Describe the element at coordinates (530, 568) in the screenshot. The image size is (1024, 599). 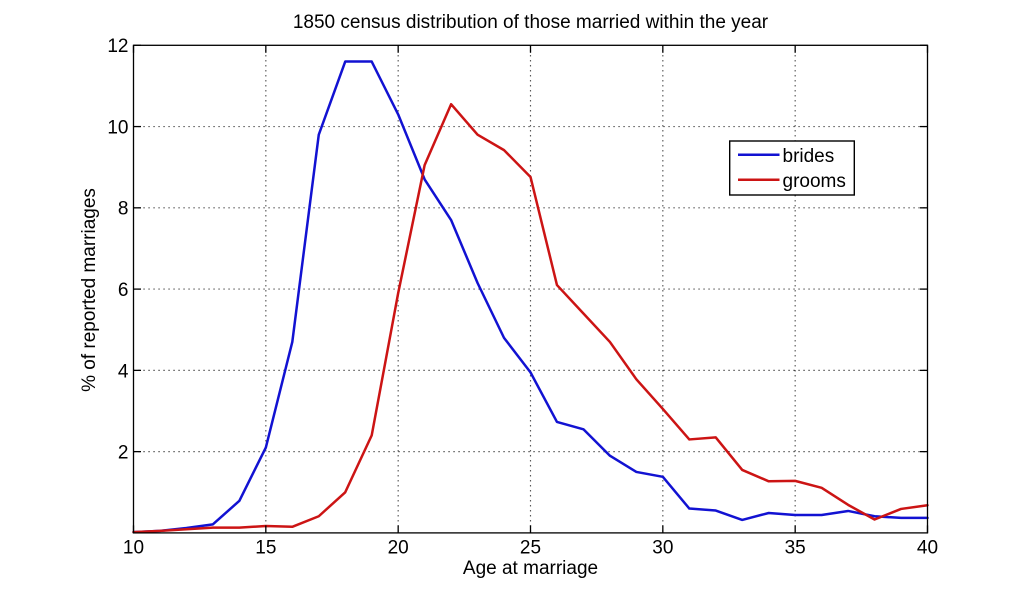
I see `x-axis-label: Age at marriage` at that location.